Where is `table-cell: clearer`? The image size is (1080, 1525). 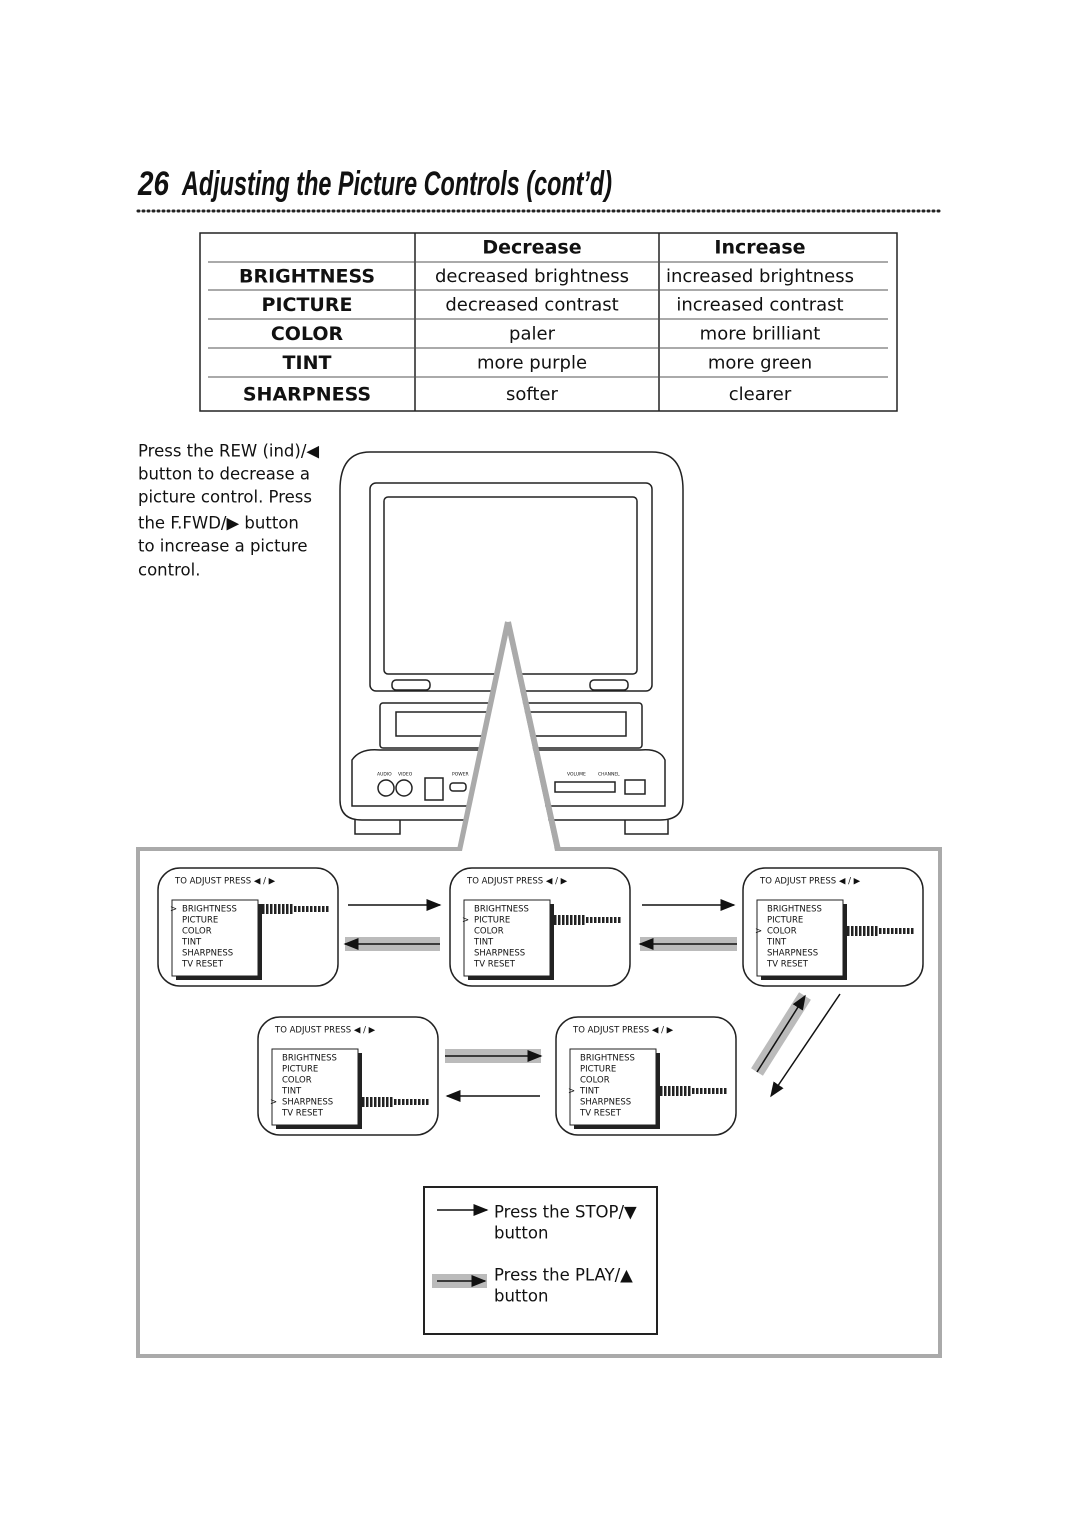 table-cell: clearer is located at coordinates (760, 394).